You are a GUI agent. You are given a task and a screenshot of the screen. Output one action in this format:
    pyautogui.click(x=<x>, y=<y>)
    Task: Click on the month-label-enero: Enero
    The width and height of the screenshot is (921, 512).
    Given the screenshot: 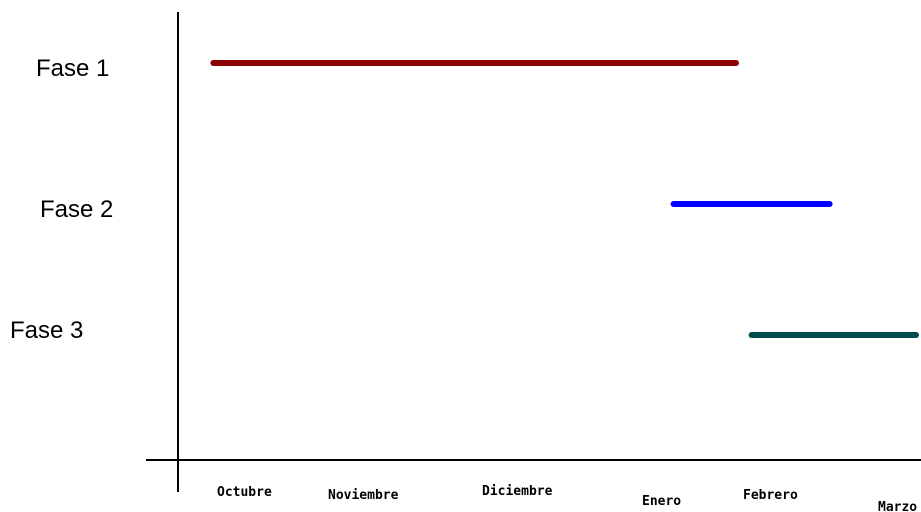 What is the action you would take?
    pyautogui.click(x=661, y=501)
    